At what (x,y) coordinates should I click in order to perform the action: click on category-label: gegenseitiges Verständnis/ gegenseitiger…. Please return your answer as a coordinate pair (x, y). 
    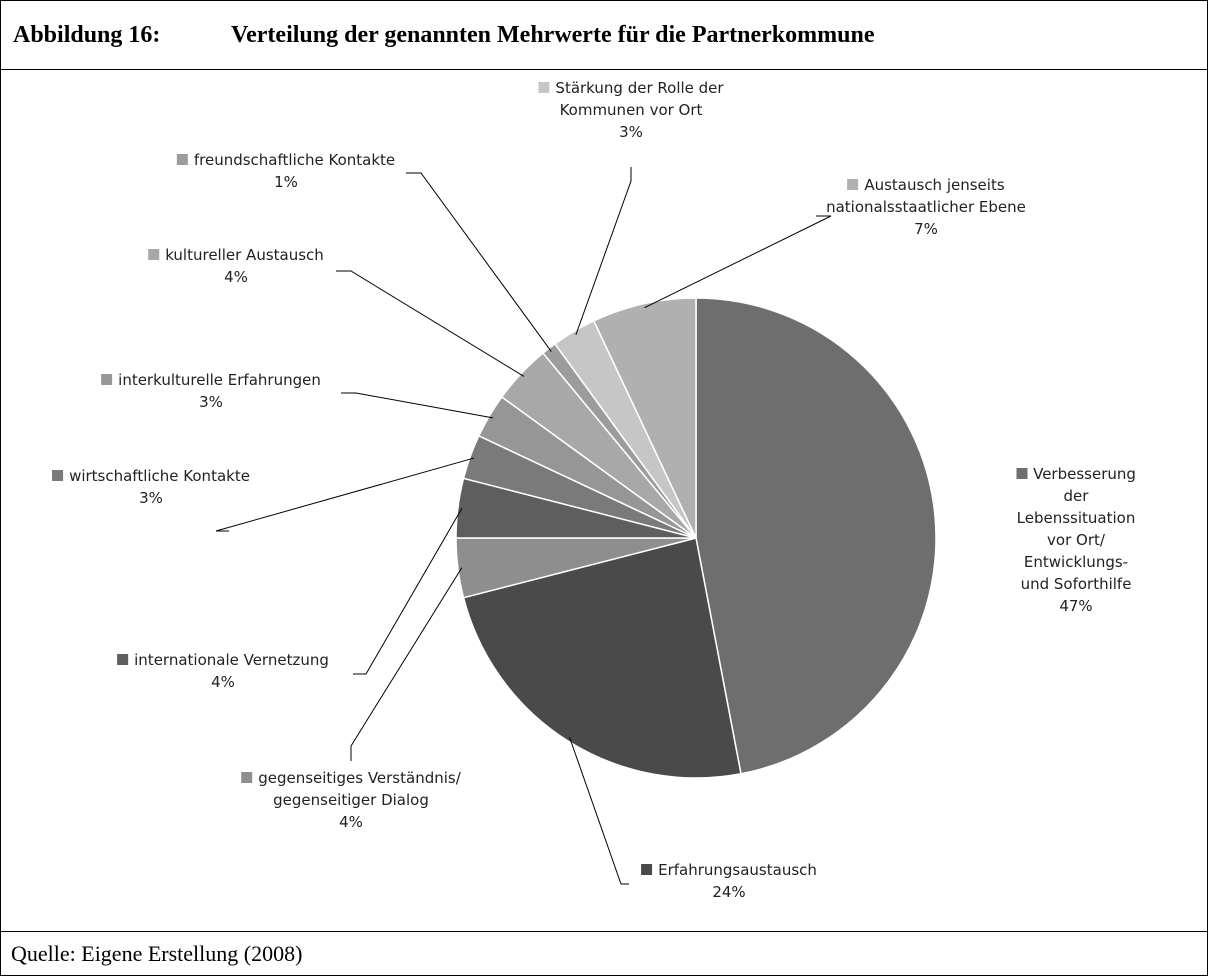
    Looking at the image, I should click on (359, 789).